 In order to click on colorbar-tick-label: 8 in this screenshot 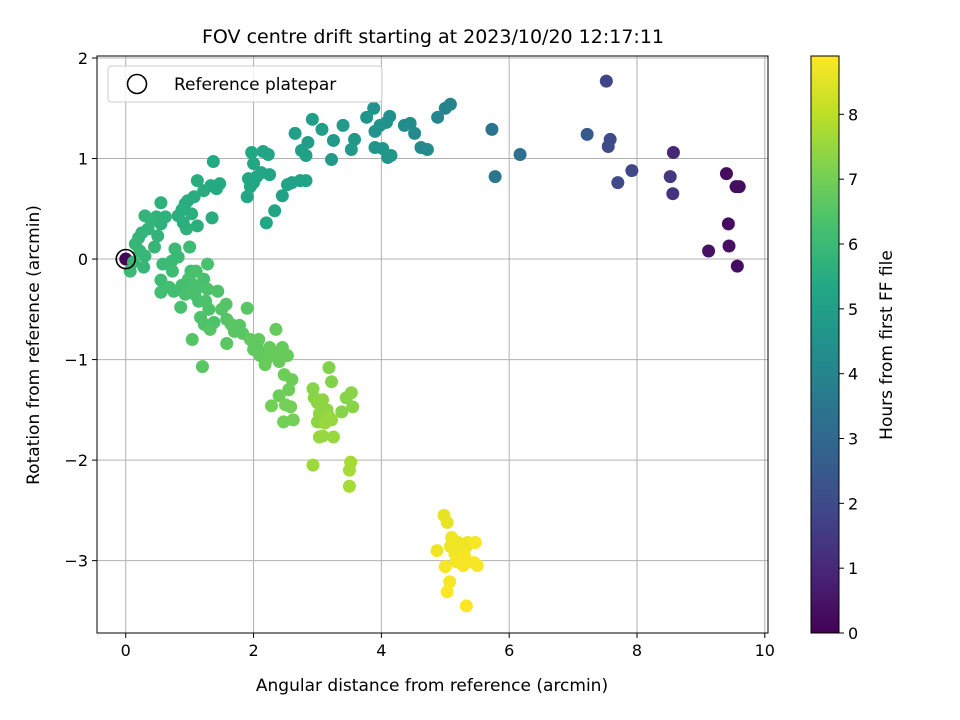, I will do `click(853, 114)`.